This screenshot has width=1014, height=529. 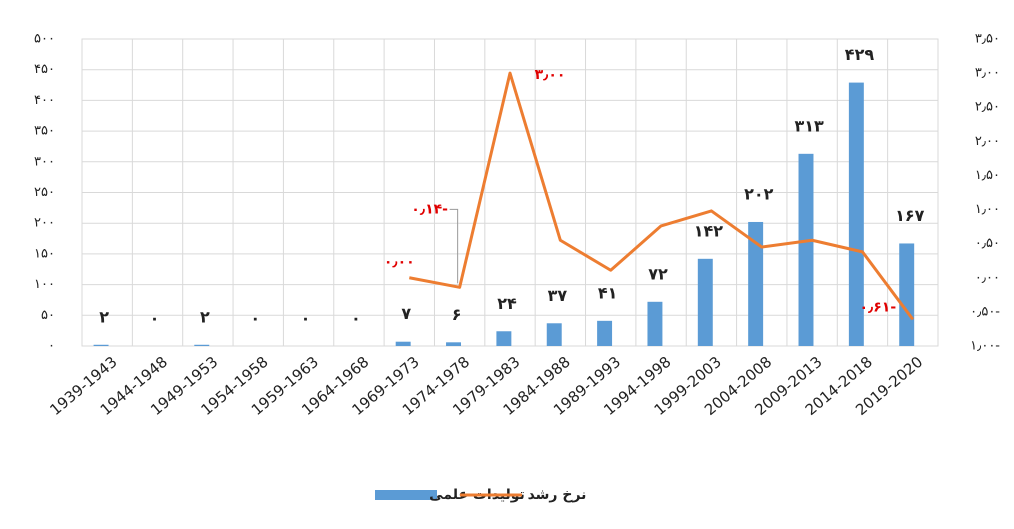 I want to click on bar-value-label: ۳۷, so click(x=558, y=295).